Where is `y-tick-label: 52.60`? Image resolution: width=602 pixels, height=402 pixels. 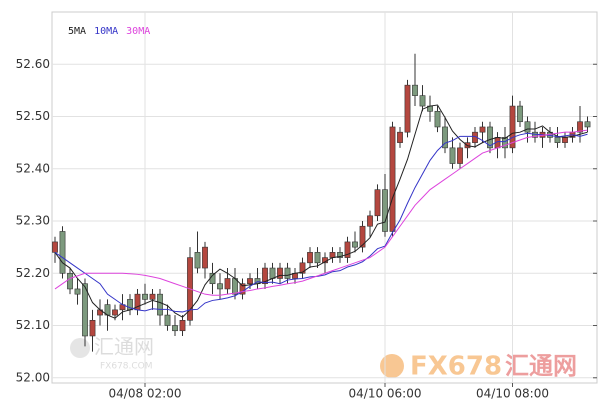
y-tick-label: 52.60 is located at coordinates (33, 64).